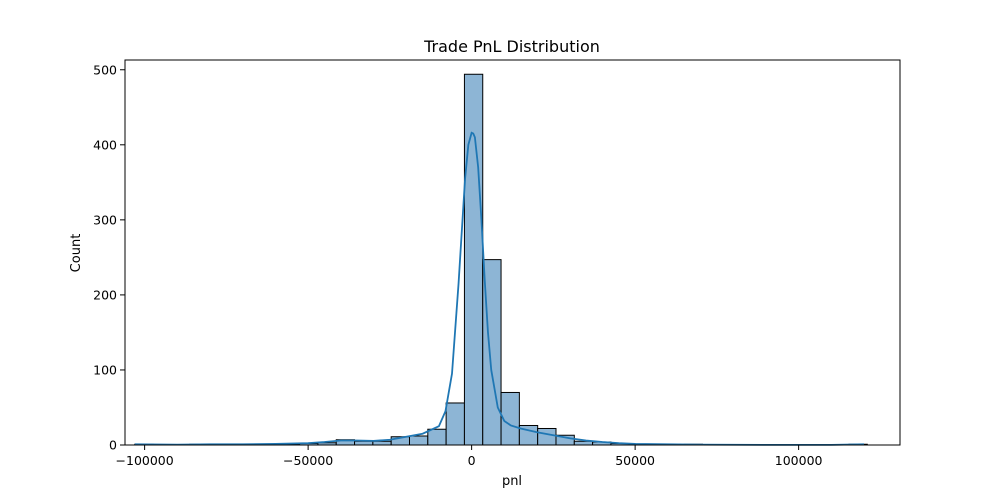 This screenshot has height=500, width=1000. What do you see at coordinates (105, 294) in the screenshot?
I see `y-tick-label: 200` at bounding box center [105, 294].